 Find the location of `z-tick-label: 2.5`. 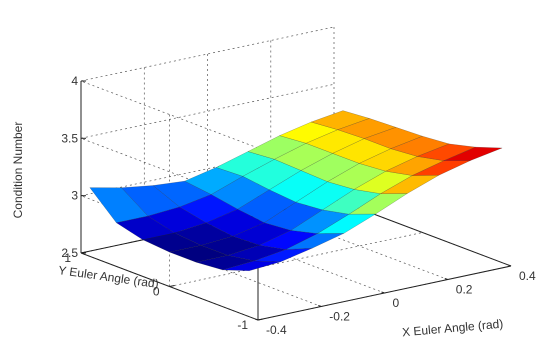

z-tick-label: 2.5 is located at coordinates (69, 253).